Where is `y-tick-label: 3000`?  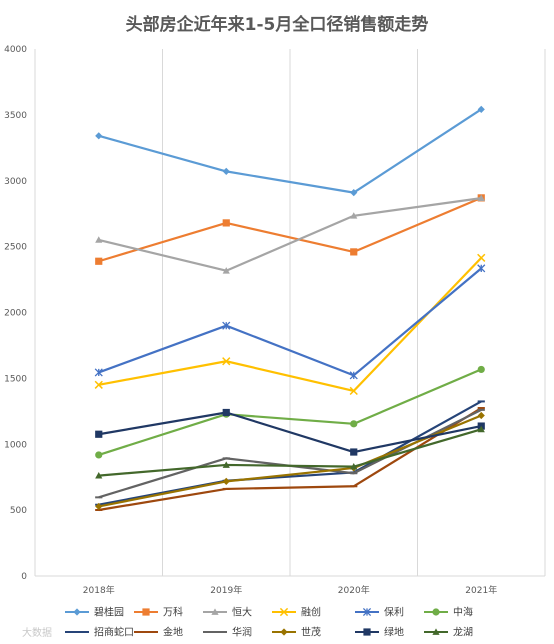 y-tick-label: 3000 is located at coordinates (15, 182).